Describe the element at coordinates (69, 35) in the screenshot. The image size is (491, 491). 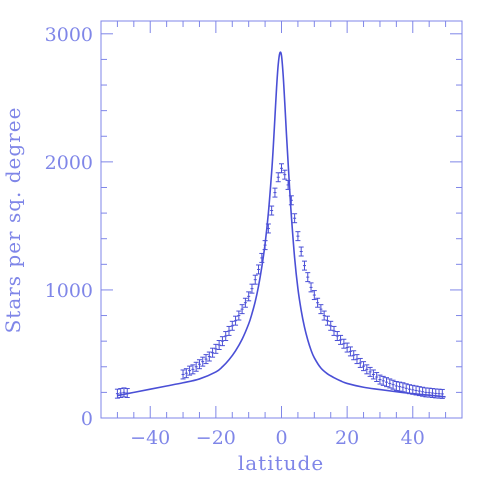
I see `y-tick-label: 3000` at that location.